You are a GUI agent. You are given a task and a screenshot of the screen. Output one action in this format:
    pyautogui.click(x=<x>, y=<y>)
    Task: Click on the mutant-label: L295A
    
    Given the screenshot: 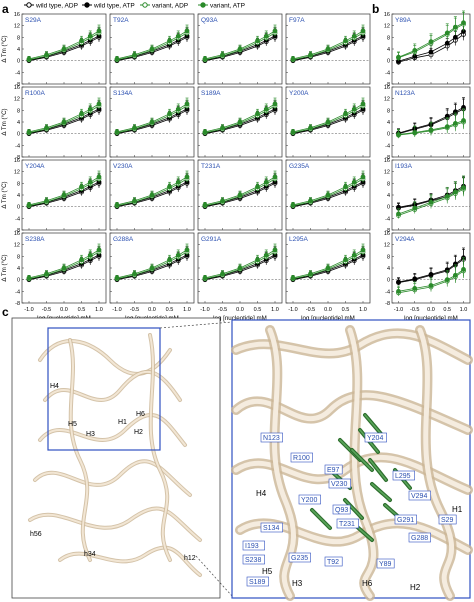 What is the action you would take?
    pyautogui.click(x=298, y=239)
    